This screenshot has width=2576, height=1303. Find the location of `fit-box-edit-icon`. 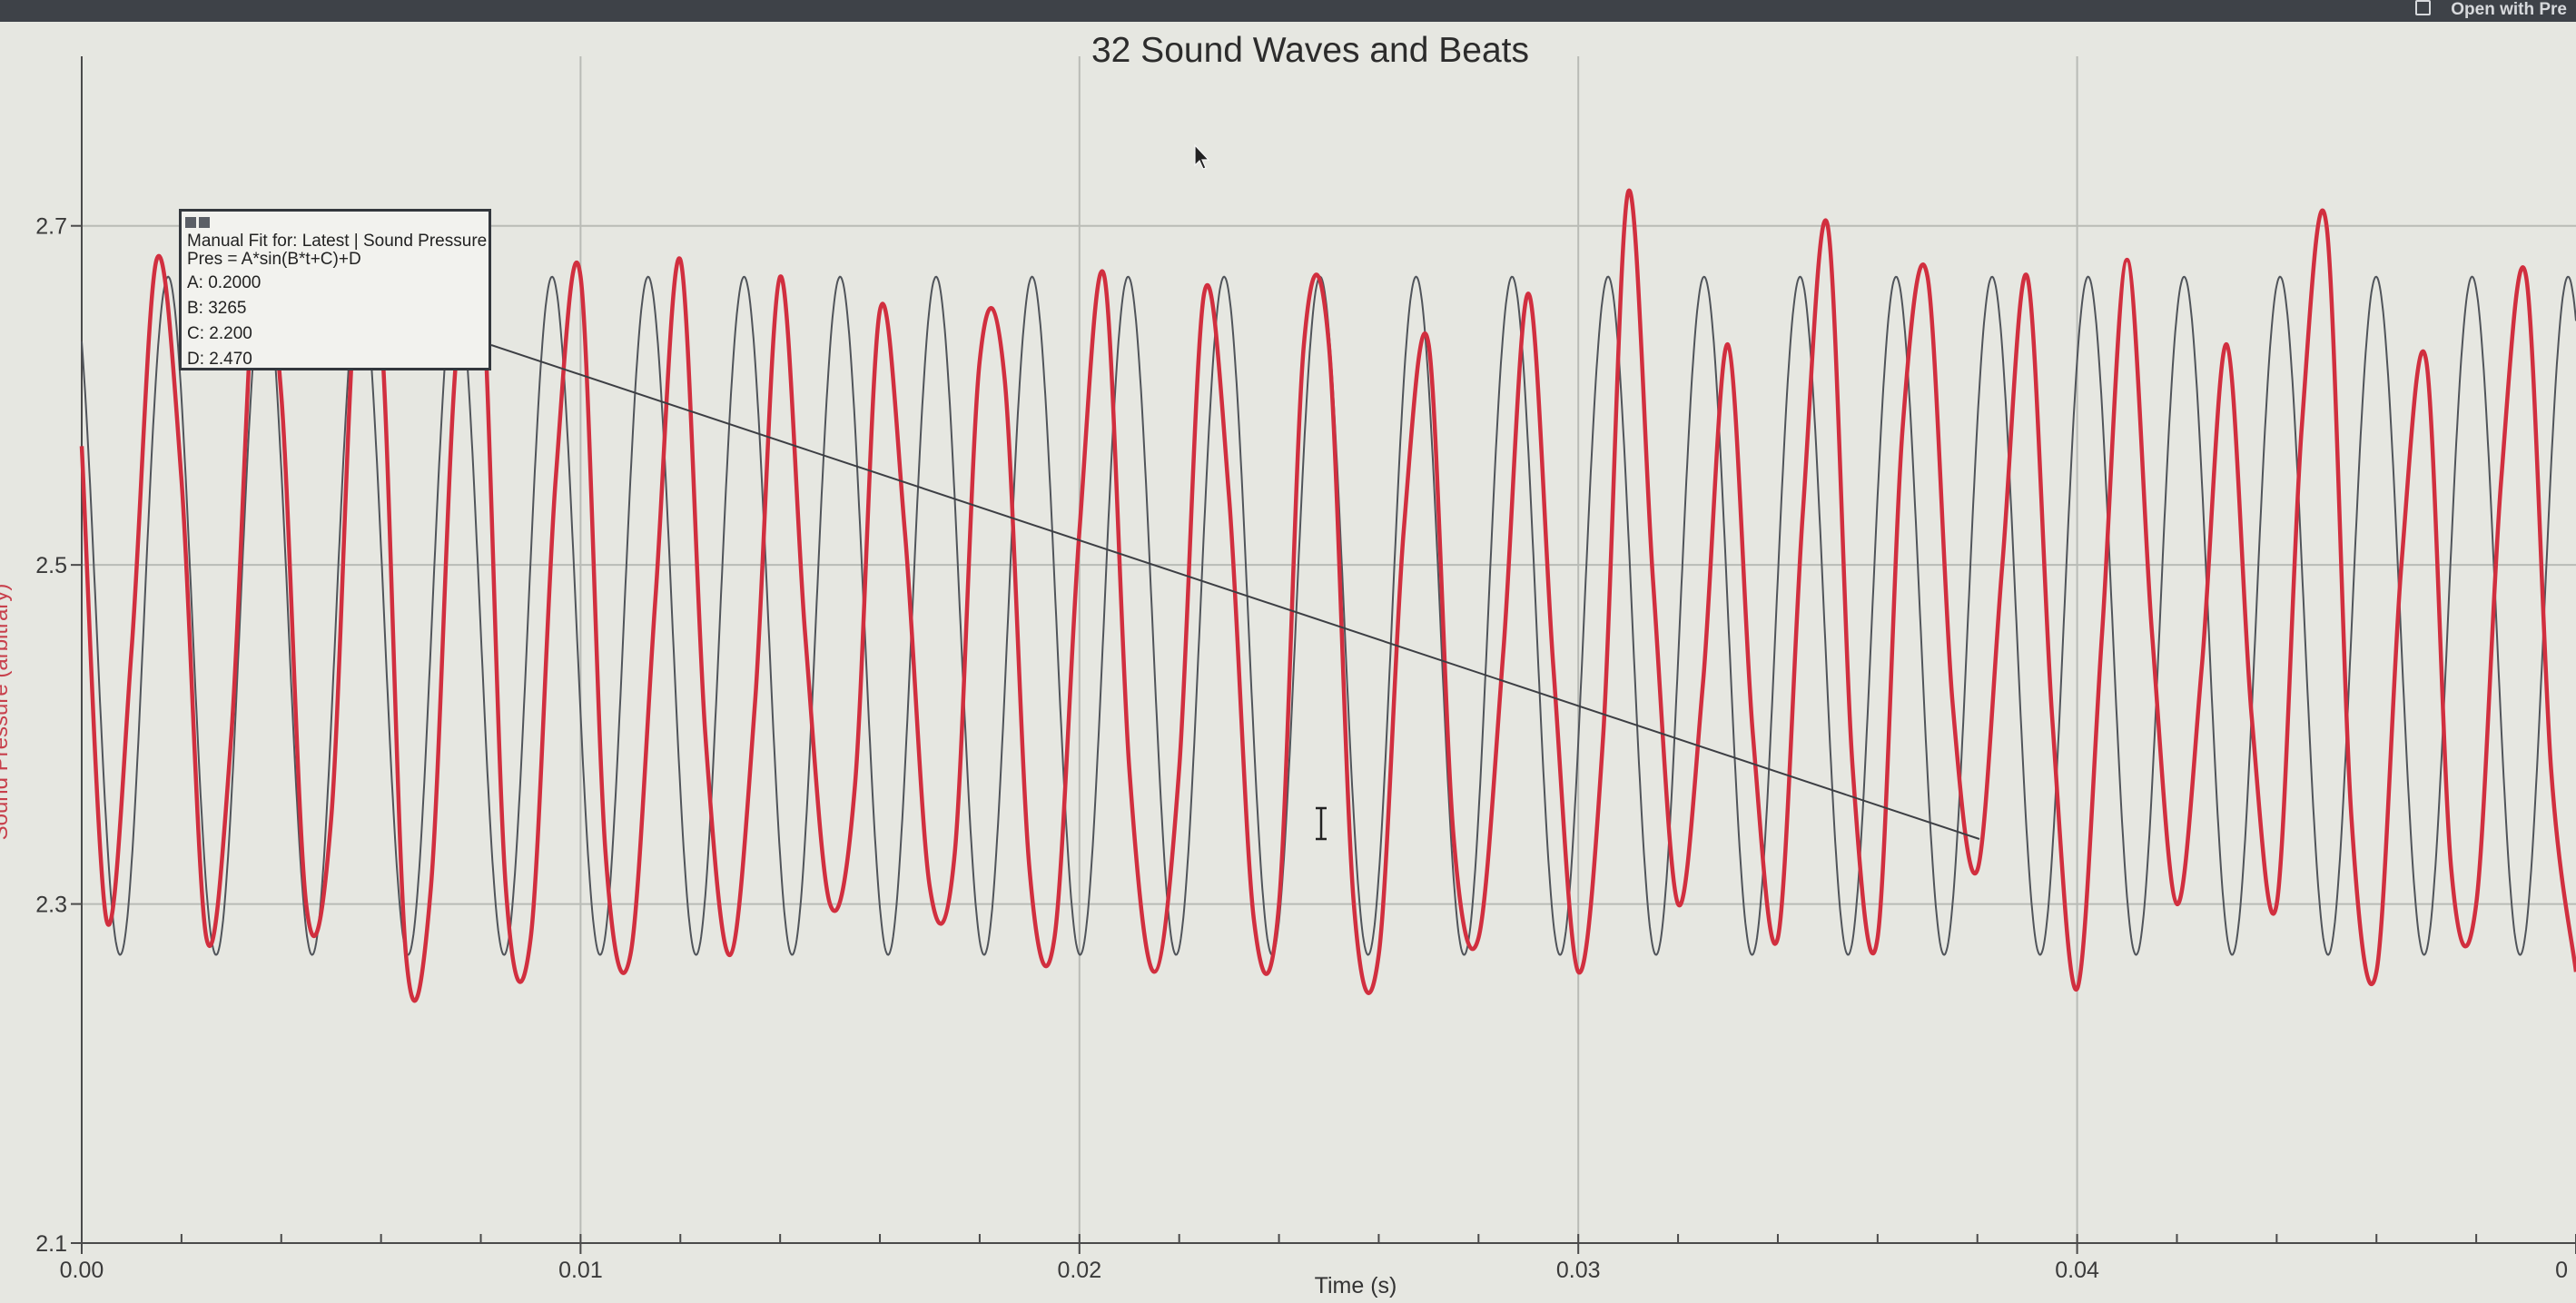

fit-box-edit-icon is located at coordinates (190, 223).